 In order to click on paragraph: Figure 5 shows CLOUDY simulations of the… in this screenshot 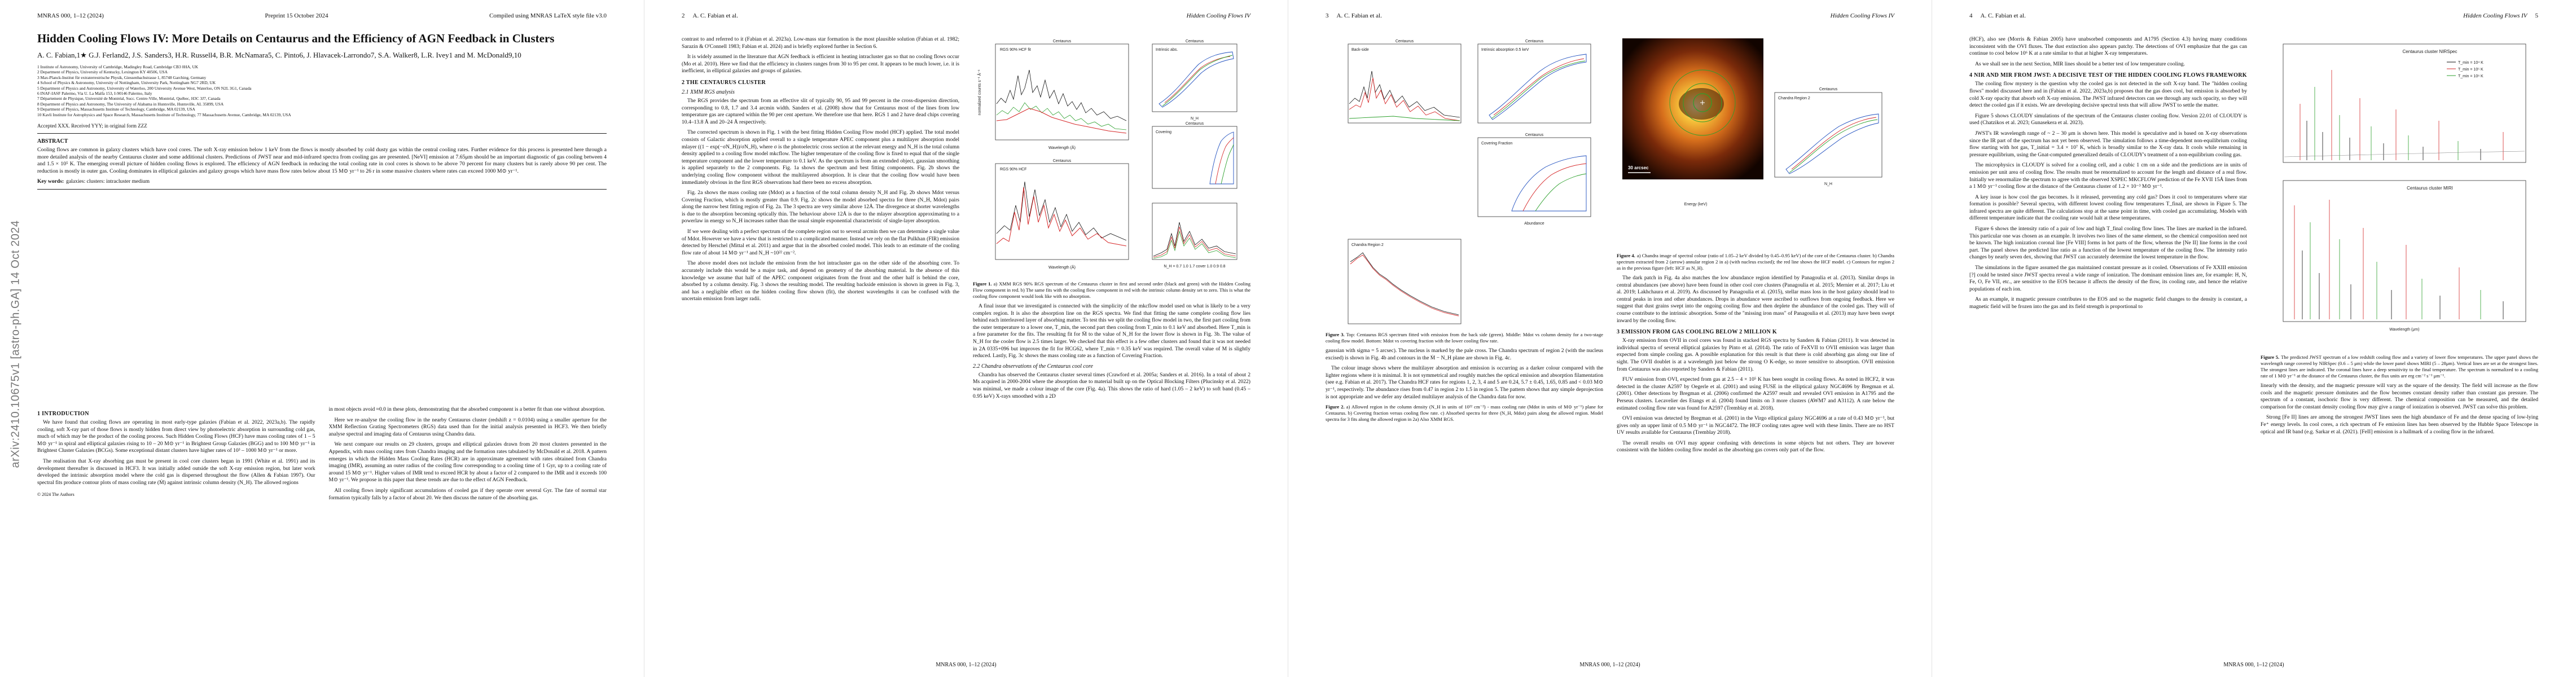, I will do `click(2108, 119)`.